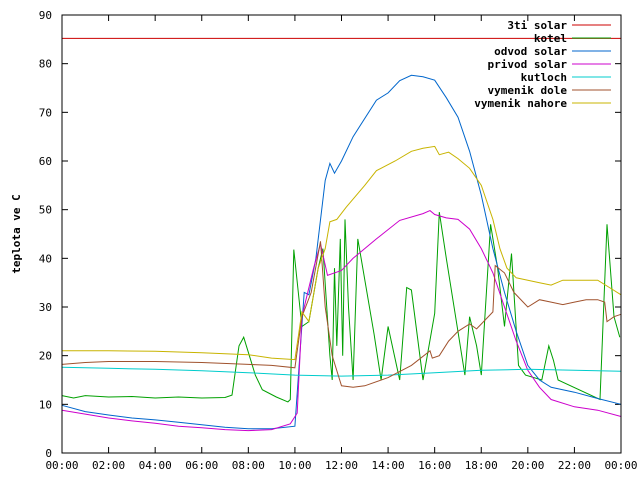  Describe the element at coordinates (45, 112) in the screenshot. I see `y-tick-label: 70` at that location.